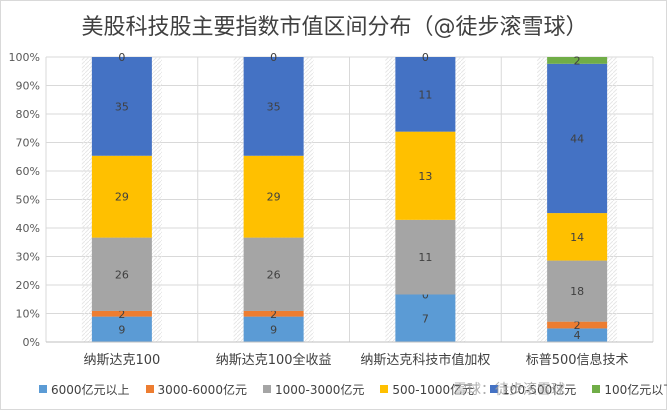  What do you see at coordinates (90, 389) in the screenshot?
I see `legend-label: 6000亿元以上` at bounding box center [90, 389].